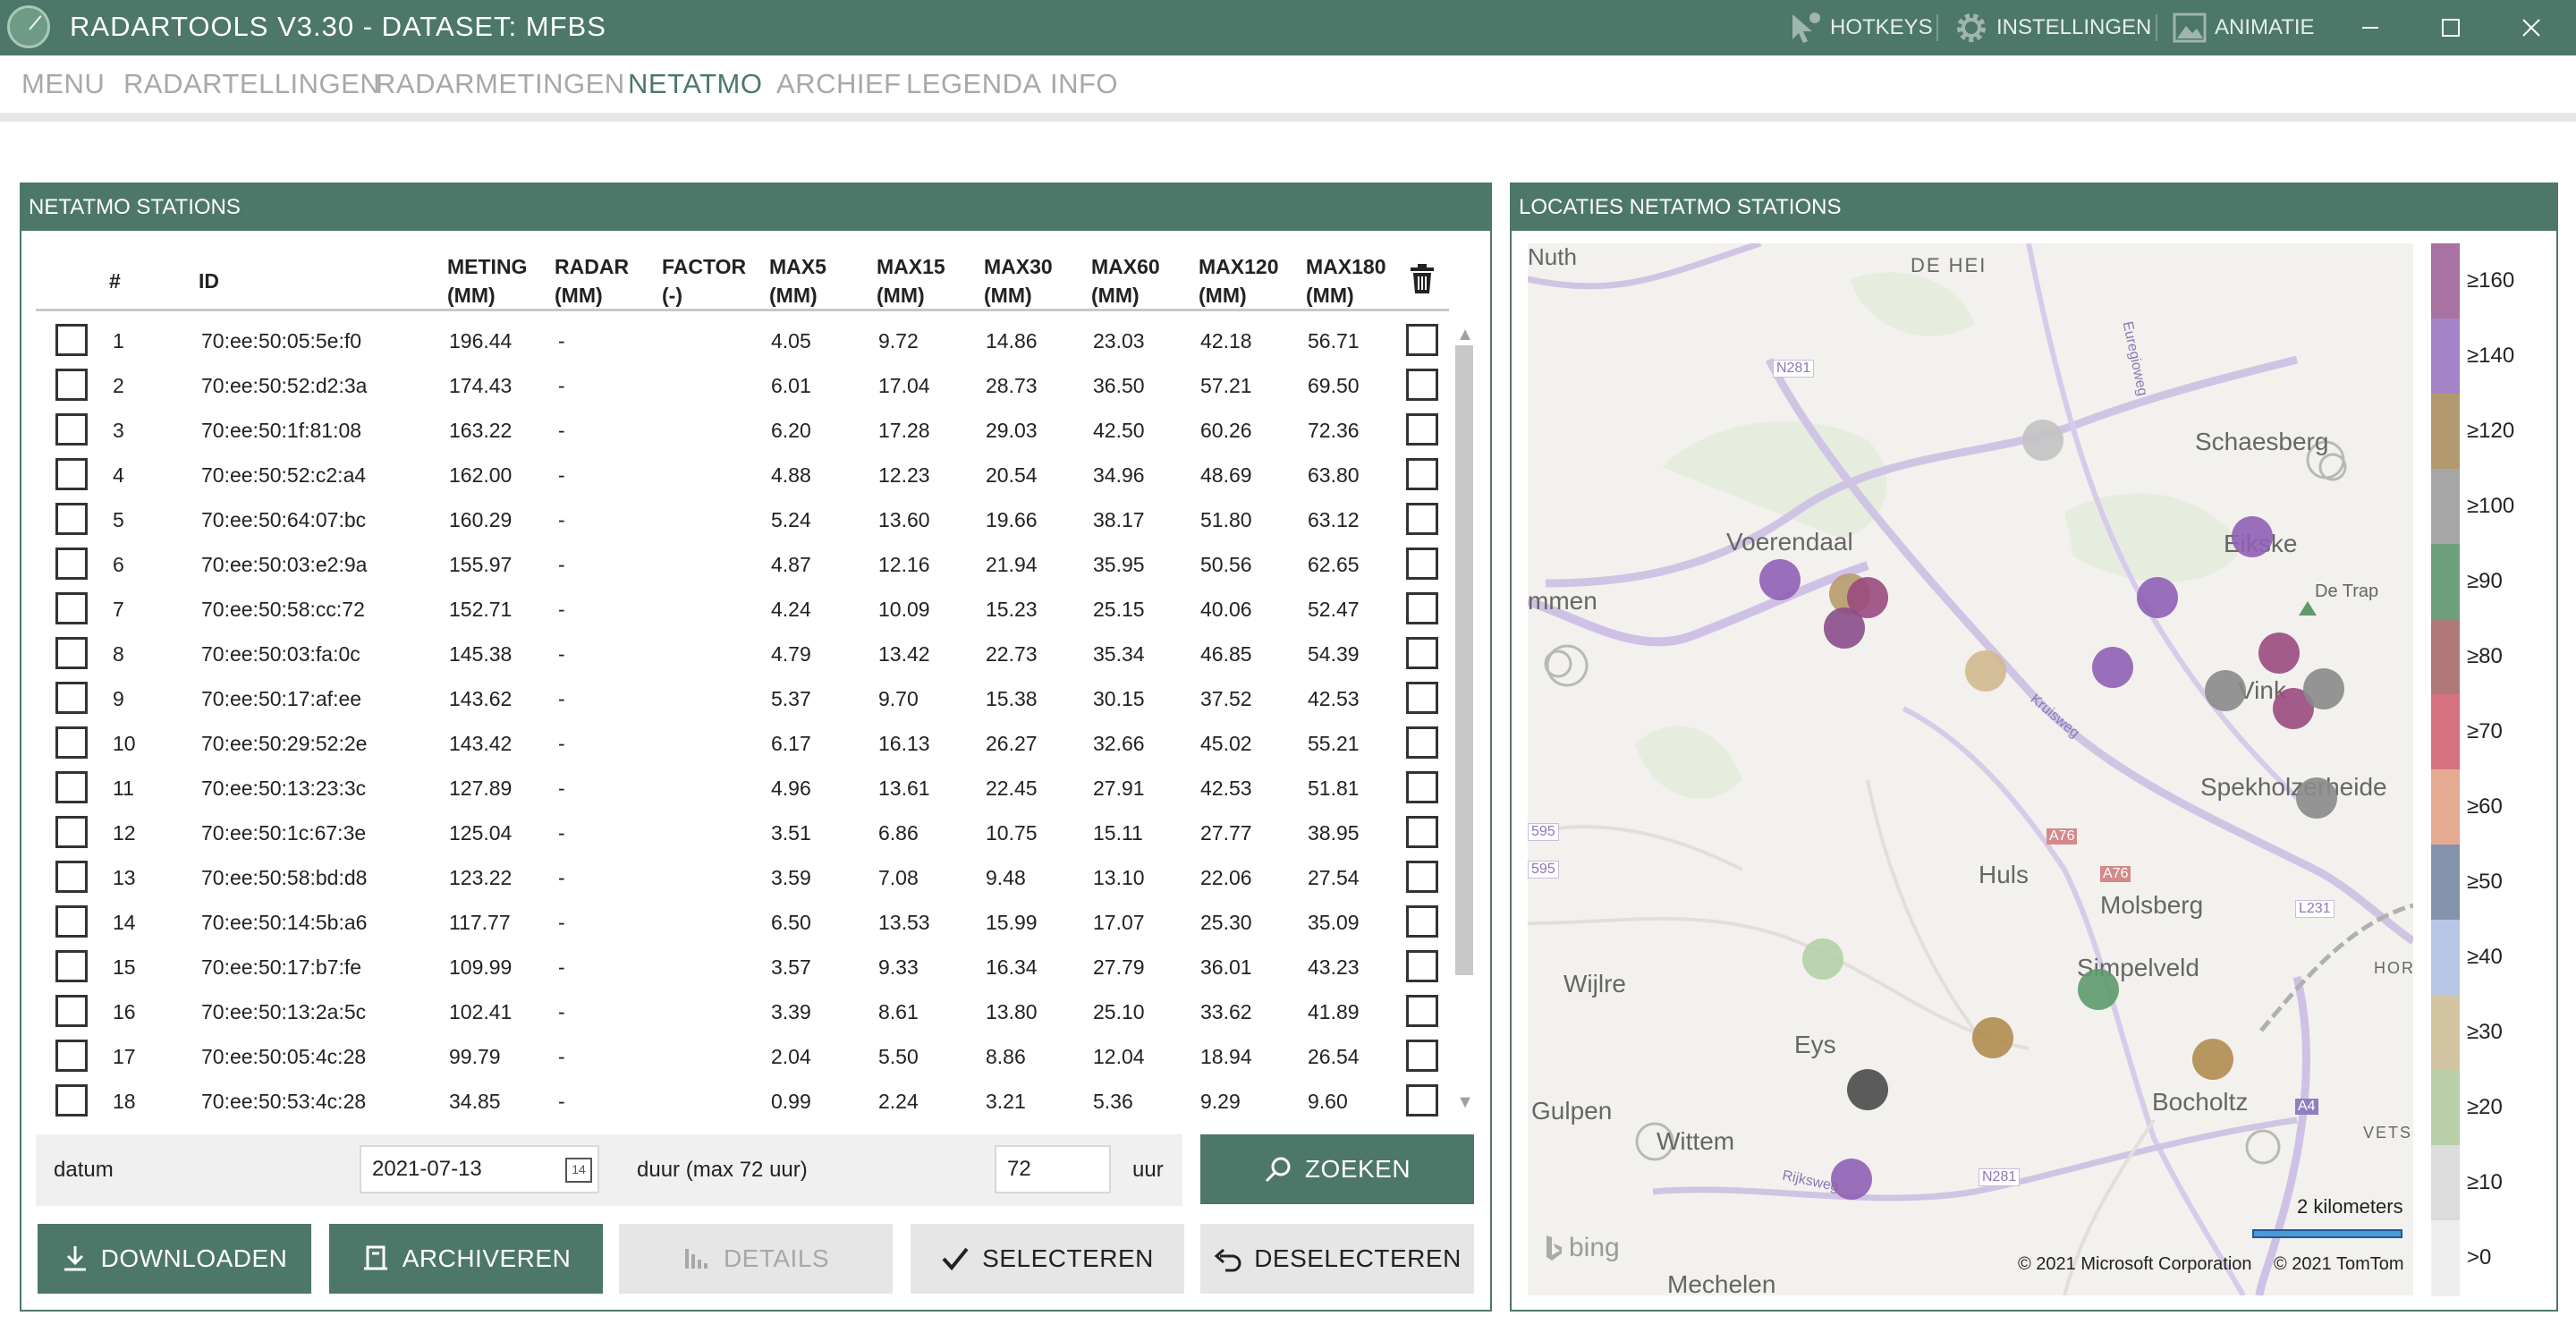 This screenshot has height=1333, width=2576. I want to click on menu-item-info: INFO, so click(1084, 83).